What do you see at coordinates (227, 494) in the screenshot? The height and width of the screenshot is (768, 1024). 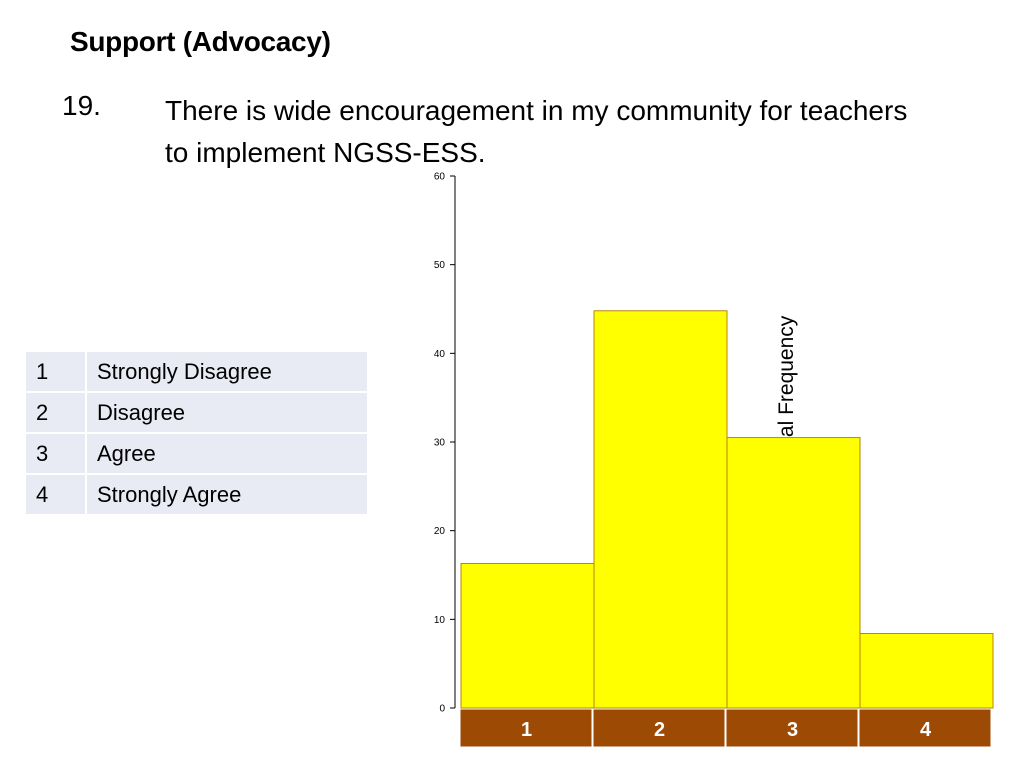 I see `scale-label: Strongly Agree` at bounding box center [227, 494].